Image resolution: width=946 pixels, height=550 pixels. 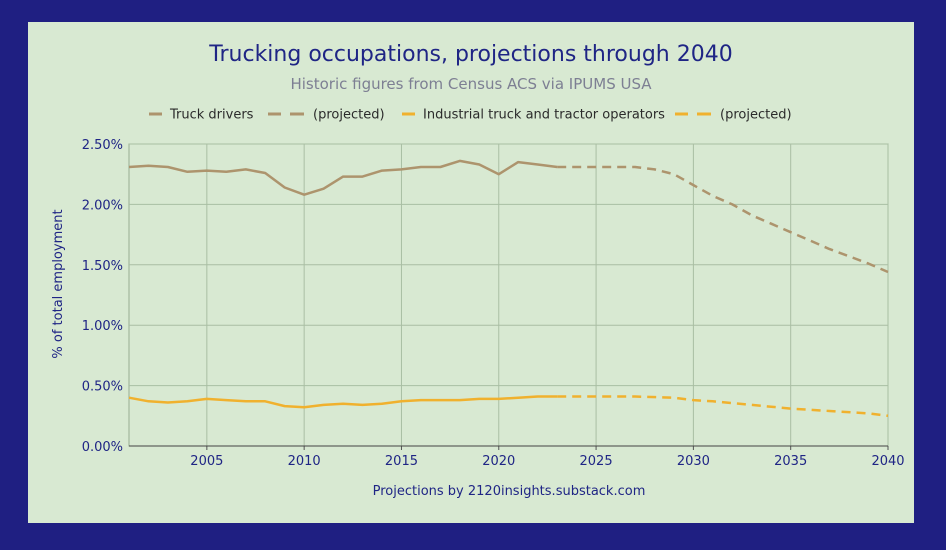 I want to click on x-tick-label: 2020, so click(x=498, y=461).